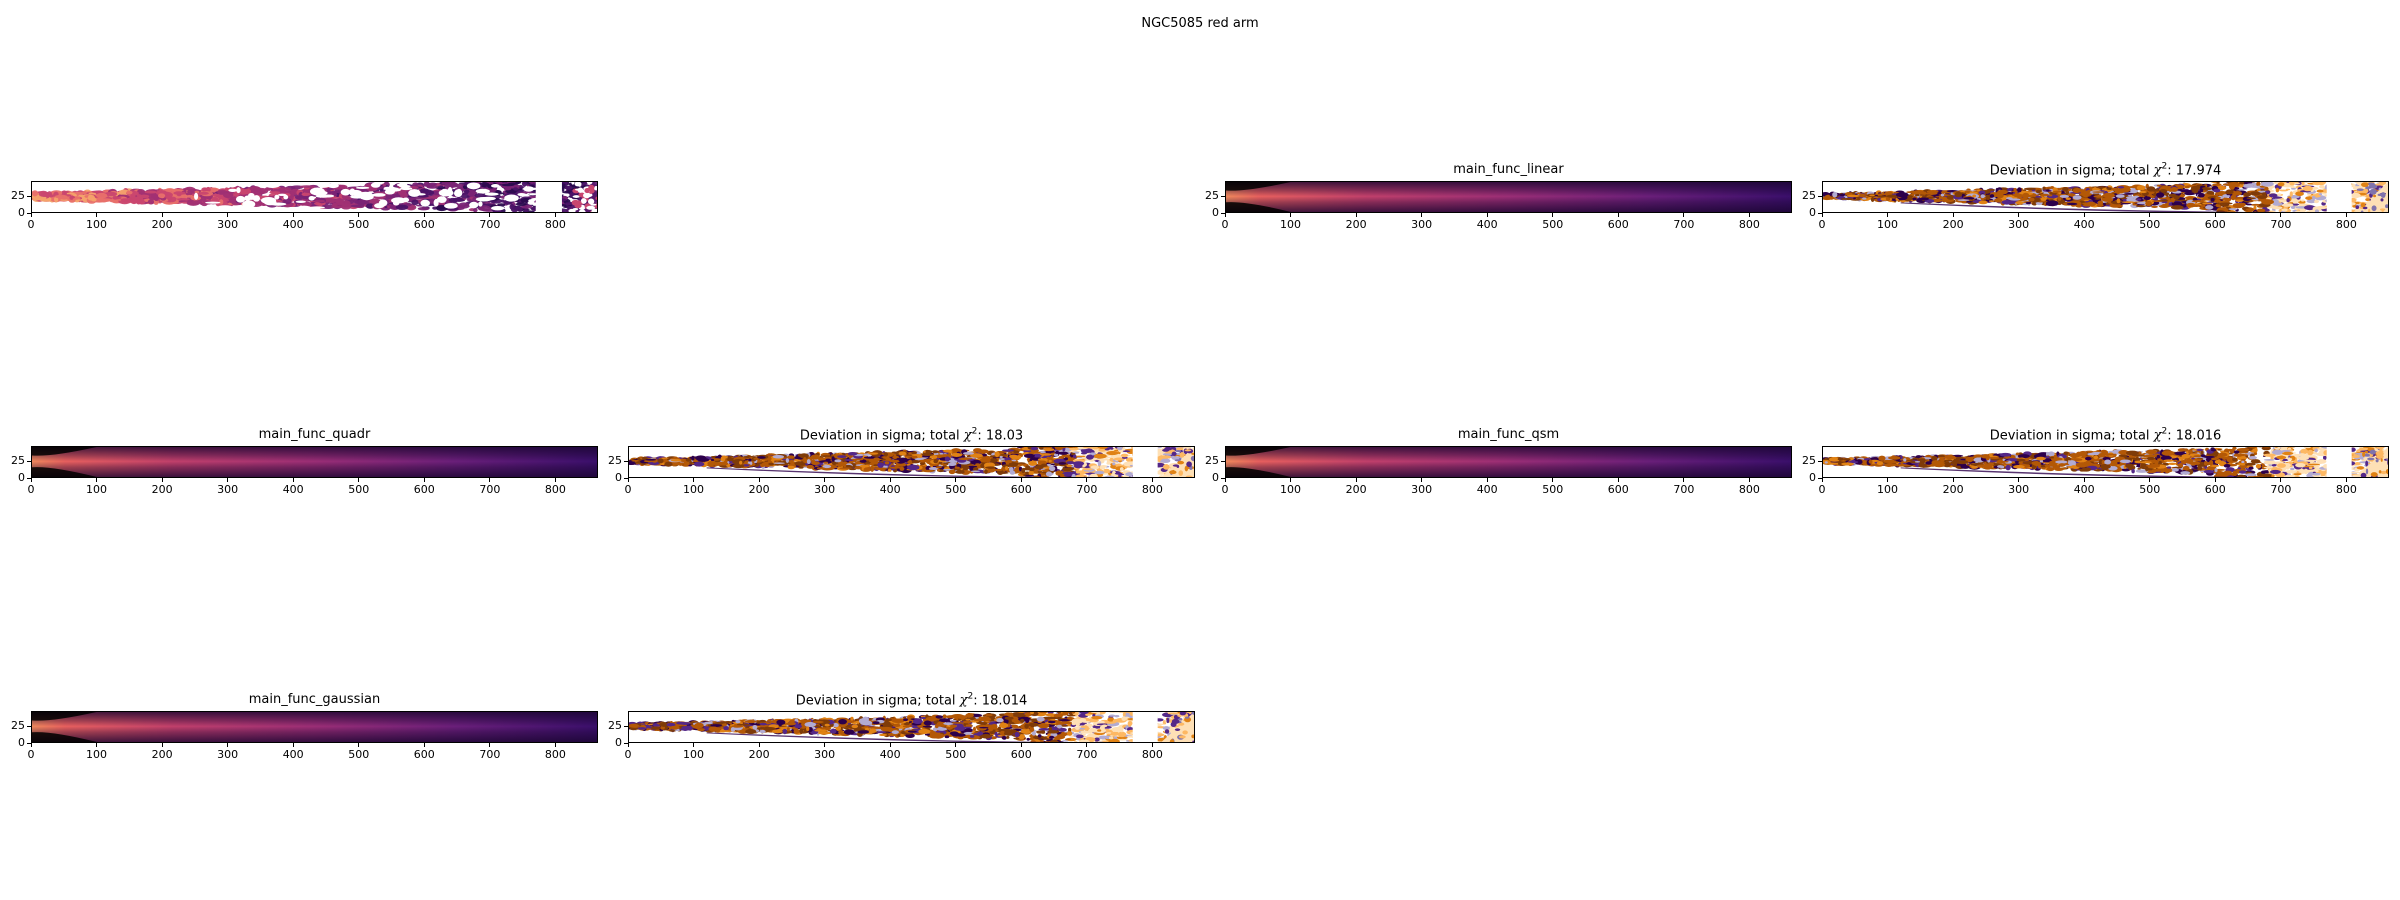 Image resolution: width=2400 pixels, height=900 pixels. What do you see at coordinates (2160, 170) in the screenshot?
I see `chi-squared-symbol: χ2` at bounding box center [2160, 170].